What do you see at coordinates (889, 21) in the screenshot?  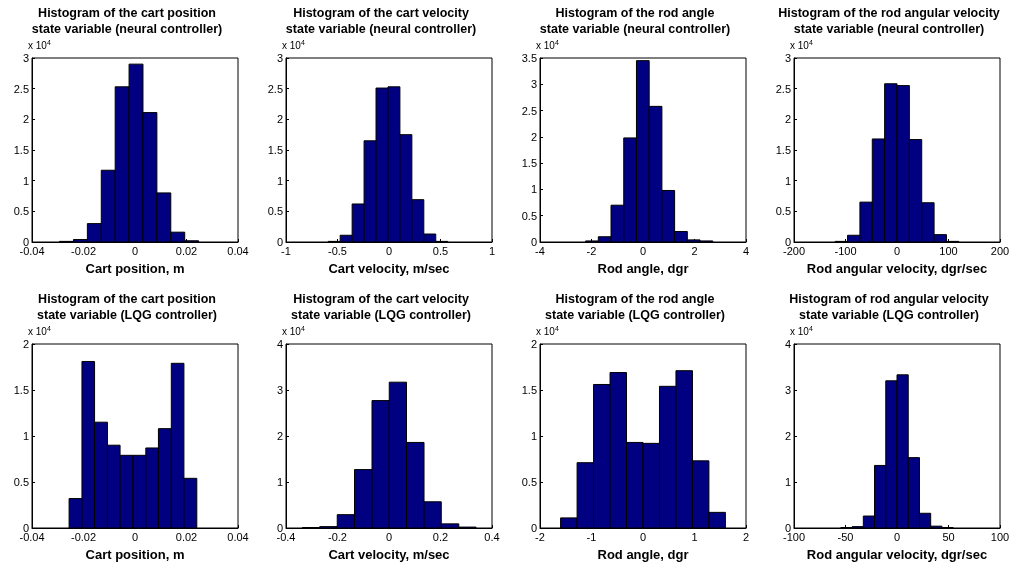 I see `chart-title: Histogram of the rod angular velocity state variable (neural controller)` at bounding box center [889, 21].